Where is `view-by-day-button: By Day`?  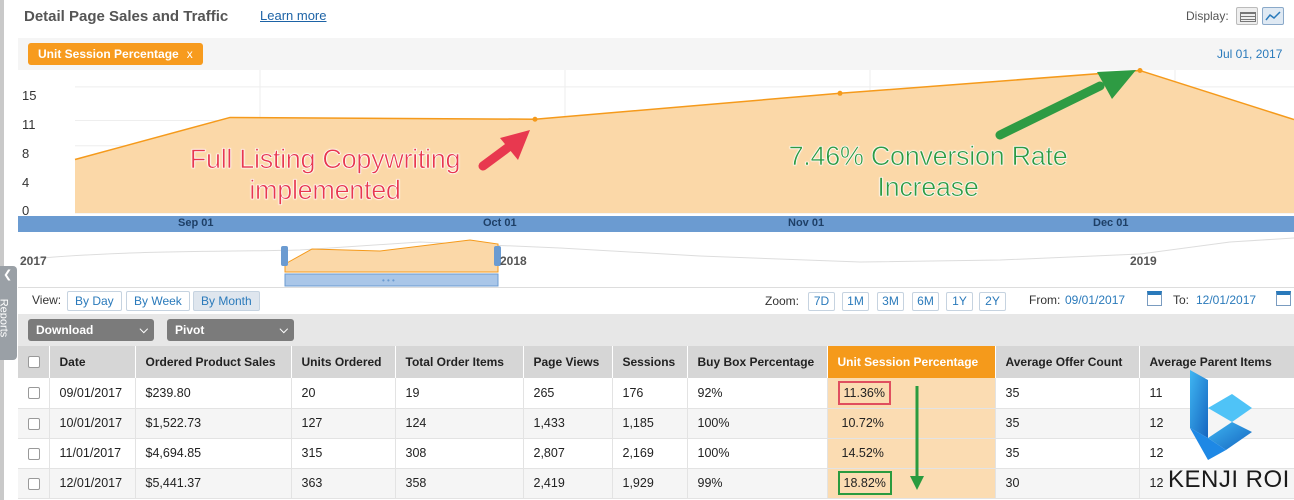
view-by-day-button: By Day is located at coordinates (94, 301).